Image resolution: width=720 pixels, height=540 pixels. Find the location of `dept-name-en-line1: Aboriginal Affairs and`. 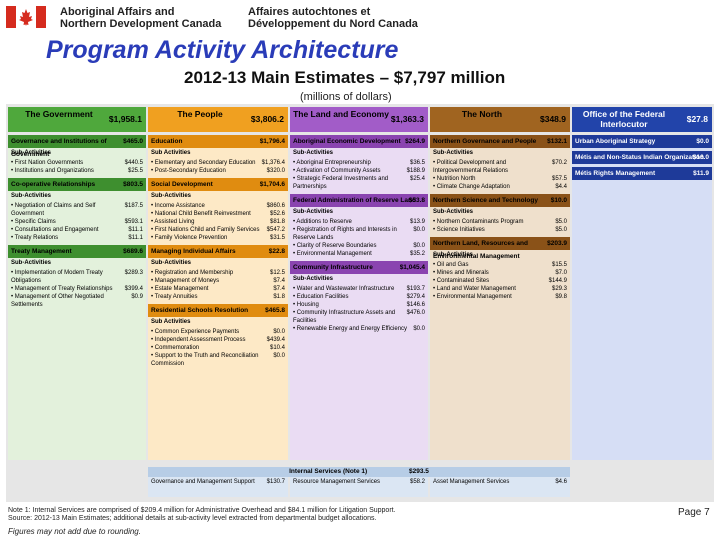

dept-name-en-line1: Aboriginal Affairs and is located at coordinates (117, 12).